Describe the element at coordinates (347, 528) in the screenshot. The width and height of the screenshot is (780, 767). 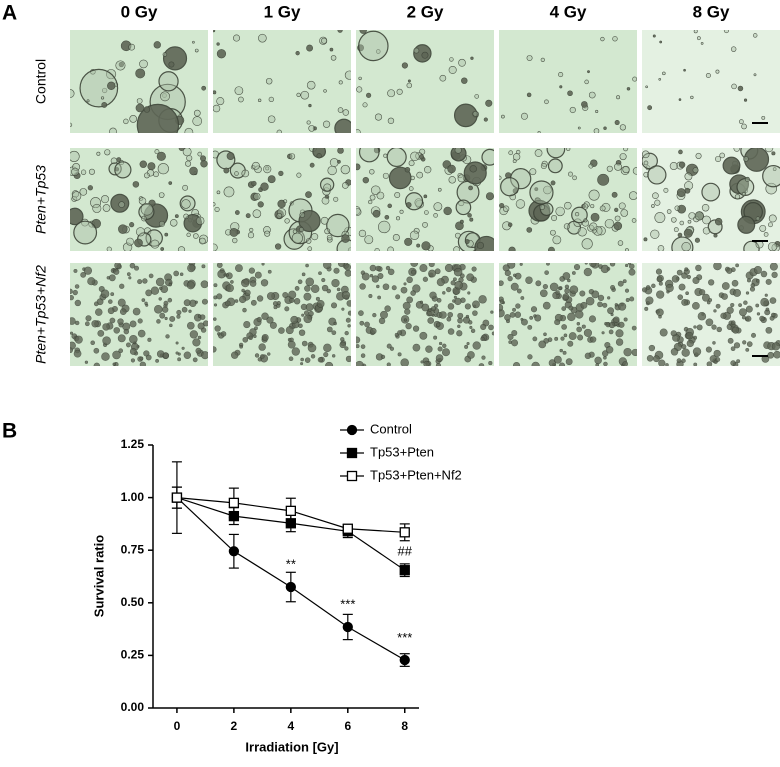
I see `data-point` at that location.